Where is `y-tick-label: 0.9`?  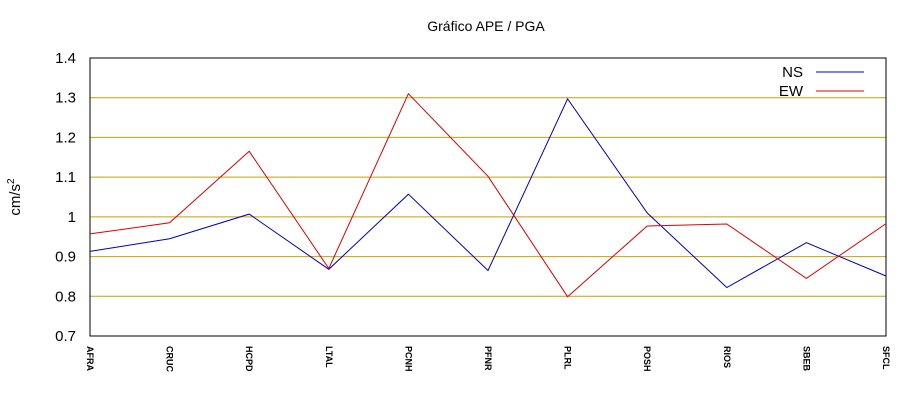 y-tick-label: 0.9 is located at coordinates (65, 257).